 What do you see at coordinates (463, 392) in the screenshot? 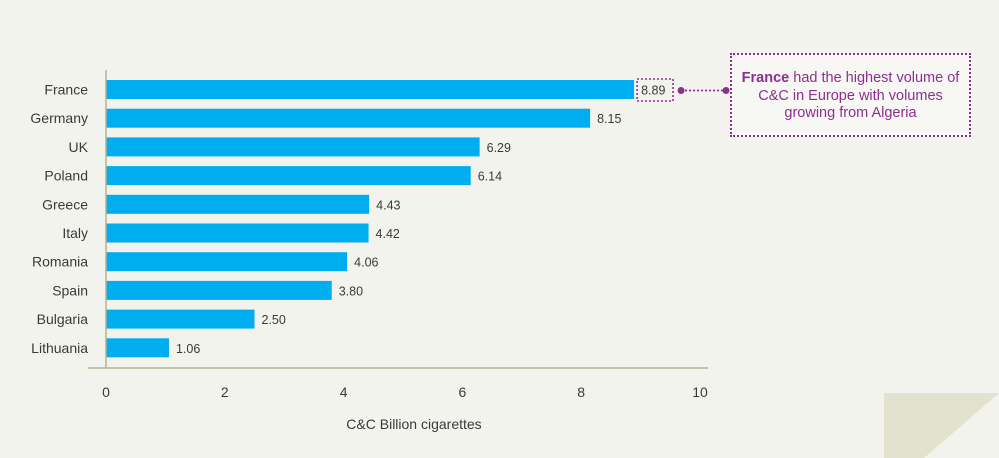
I see `x-tick-label-6: 6` at bounding box center [463, 392].